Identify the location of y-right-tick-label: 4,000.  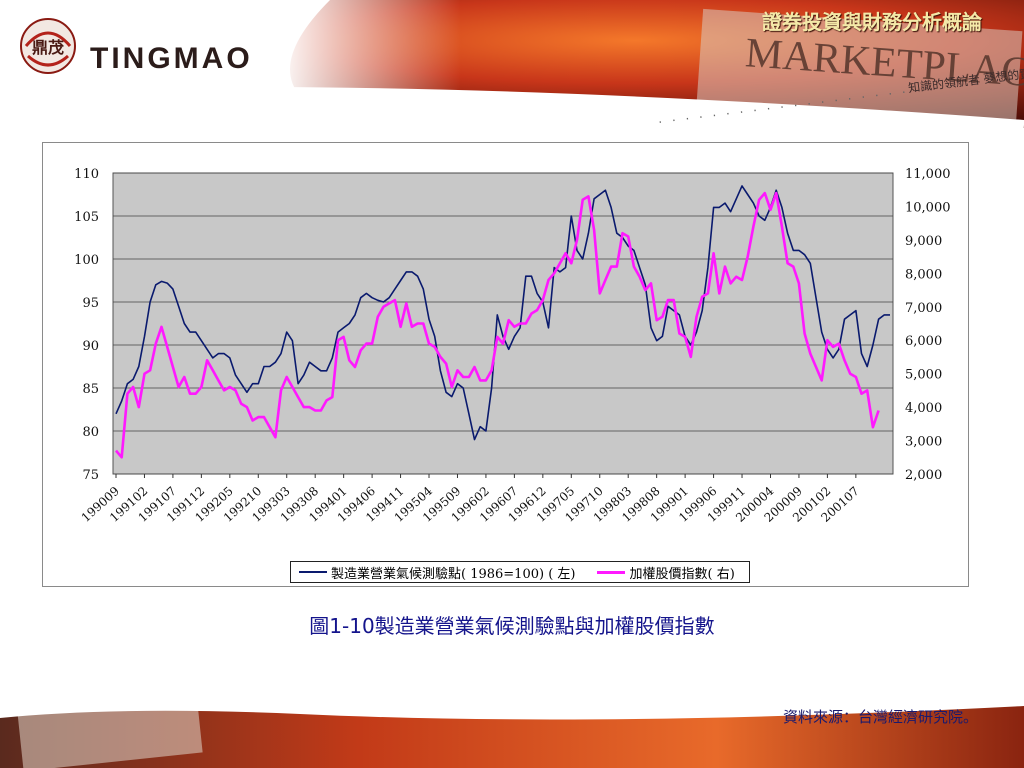
(923, 408).